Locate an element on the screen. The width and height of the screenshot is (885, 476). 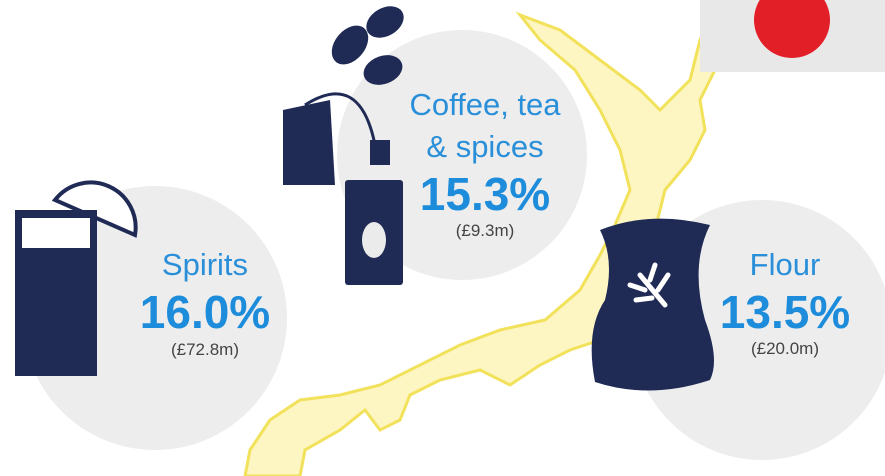
coffee-icon is located at coordinates (343, 145).